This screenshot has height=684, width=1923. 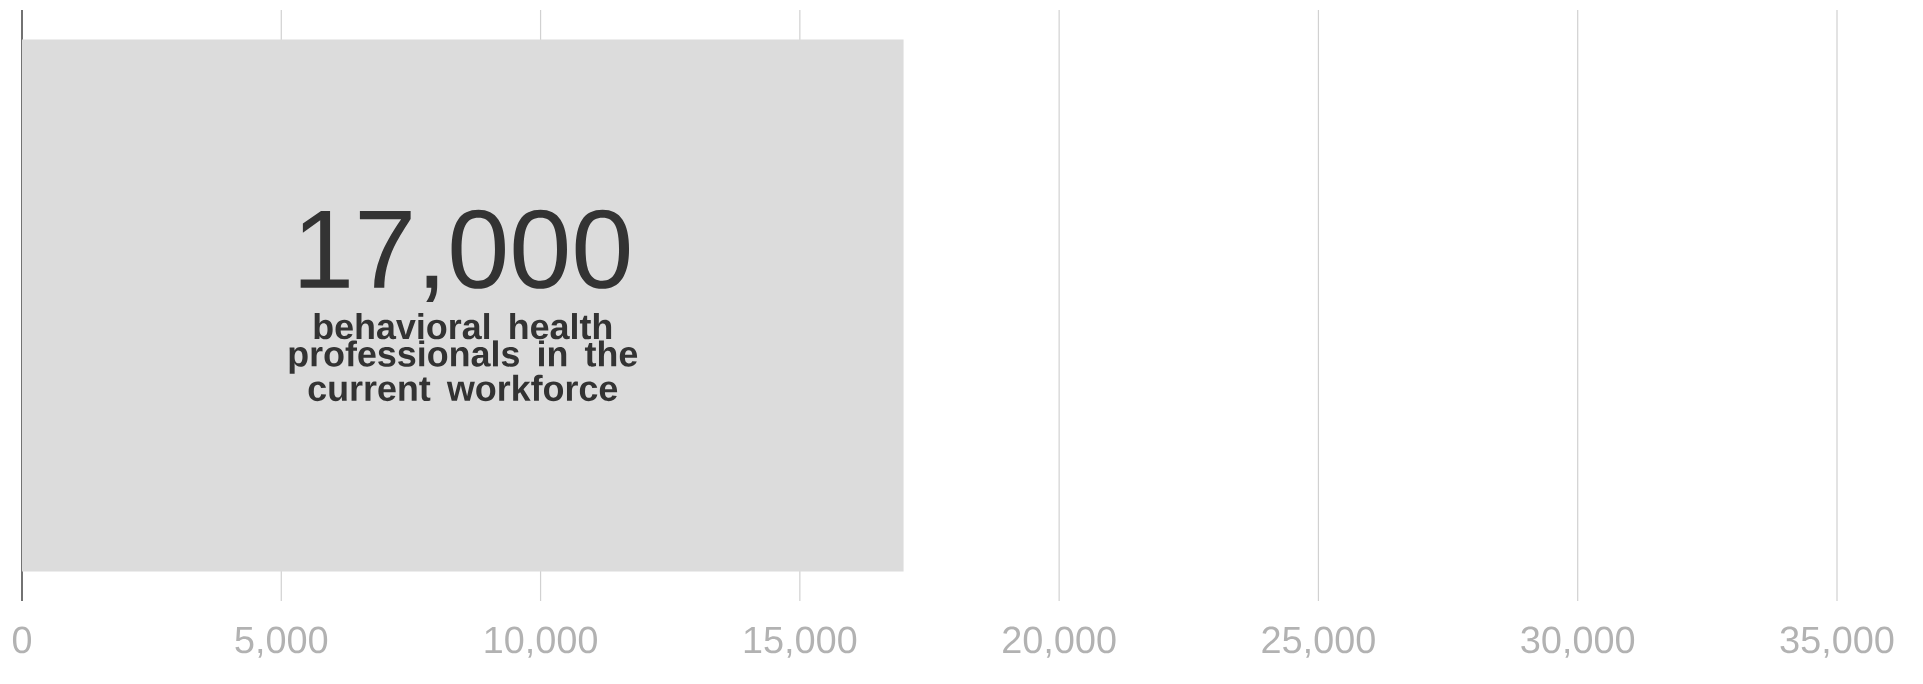 What do you see at coordinates (22, 640) in the screenshot?
I see `x-tick-label: 0` at bounding box center [22, 640].